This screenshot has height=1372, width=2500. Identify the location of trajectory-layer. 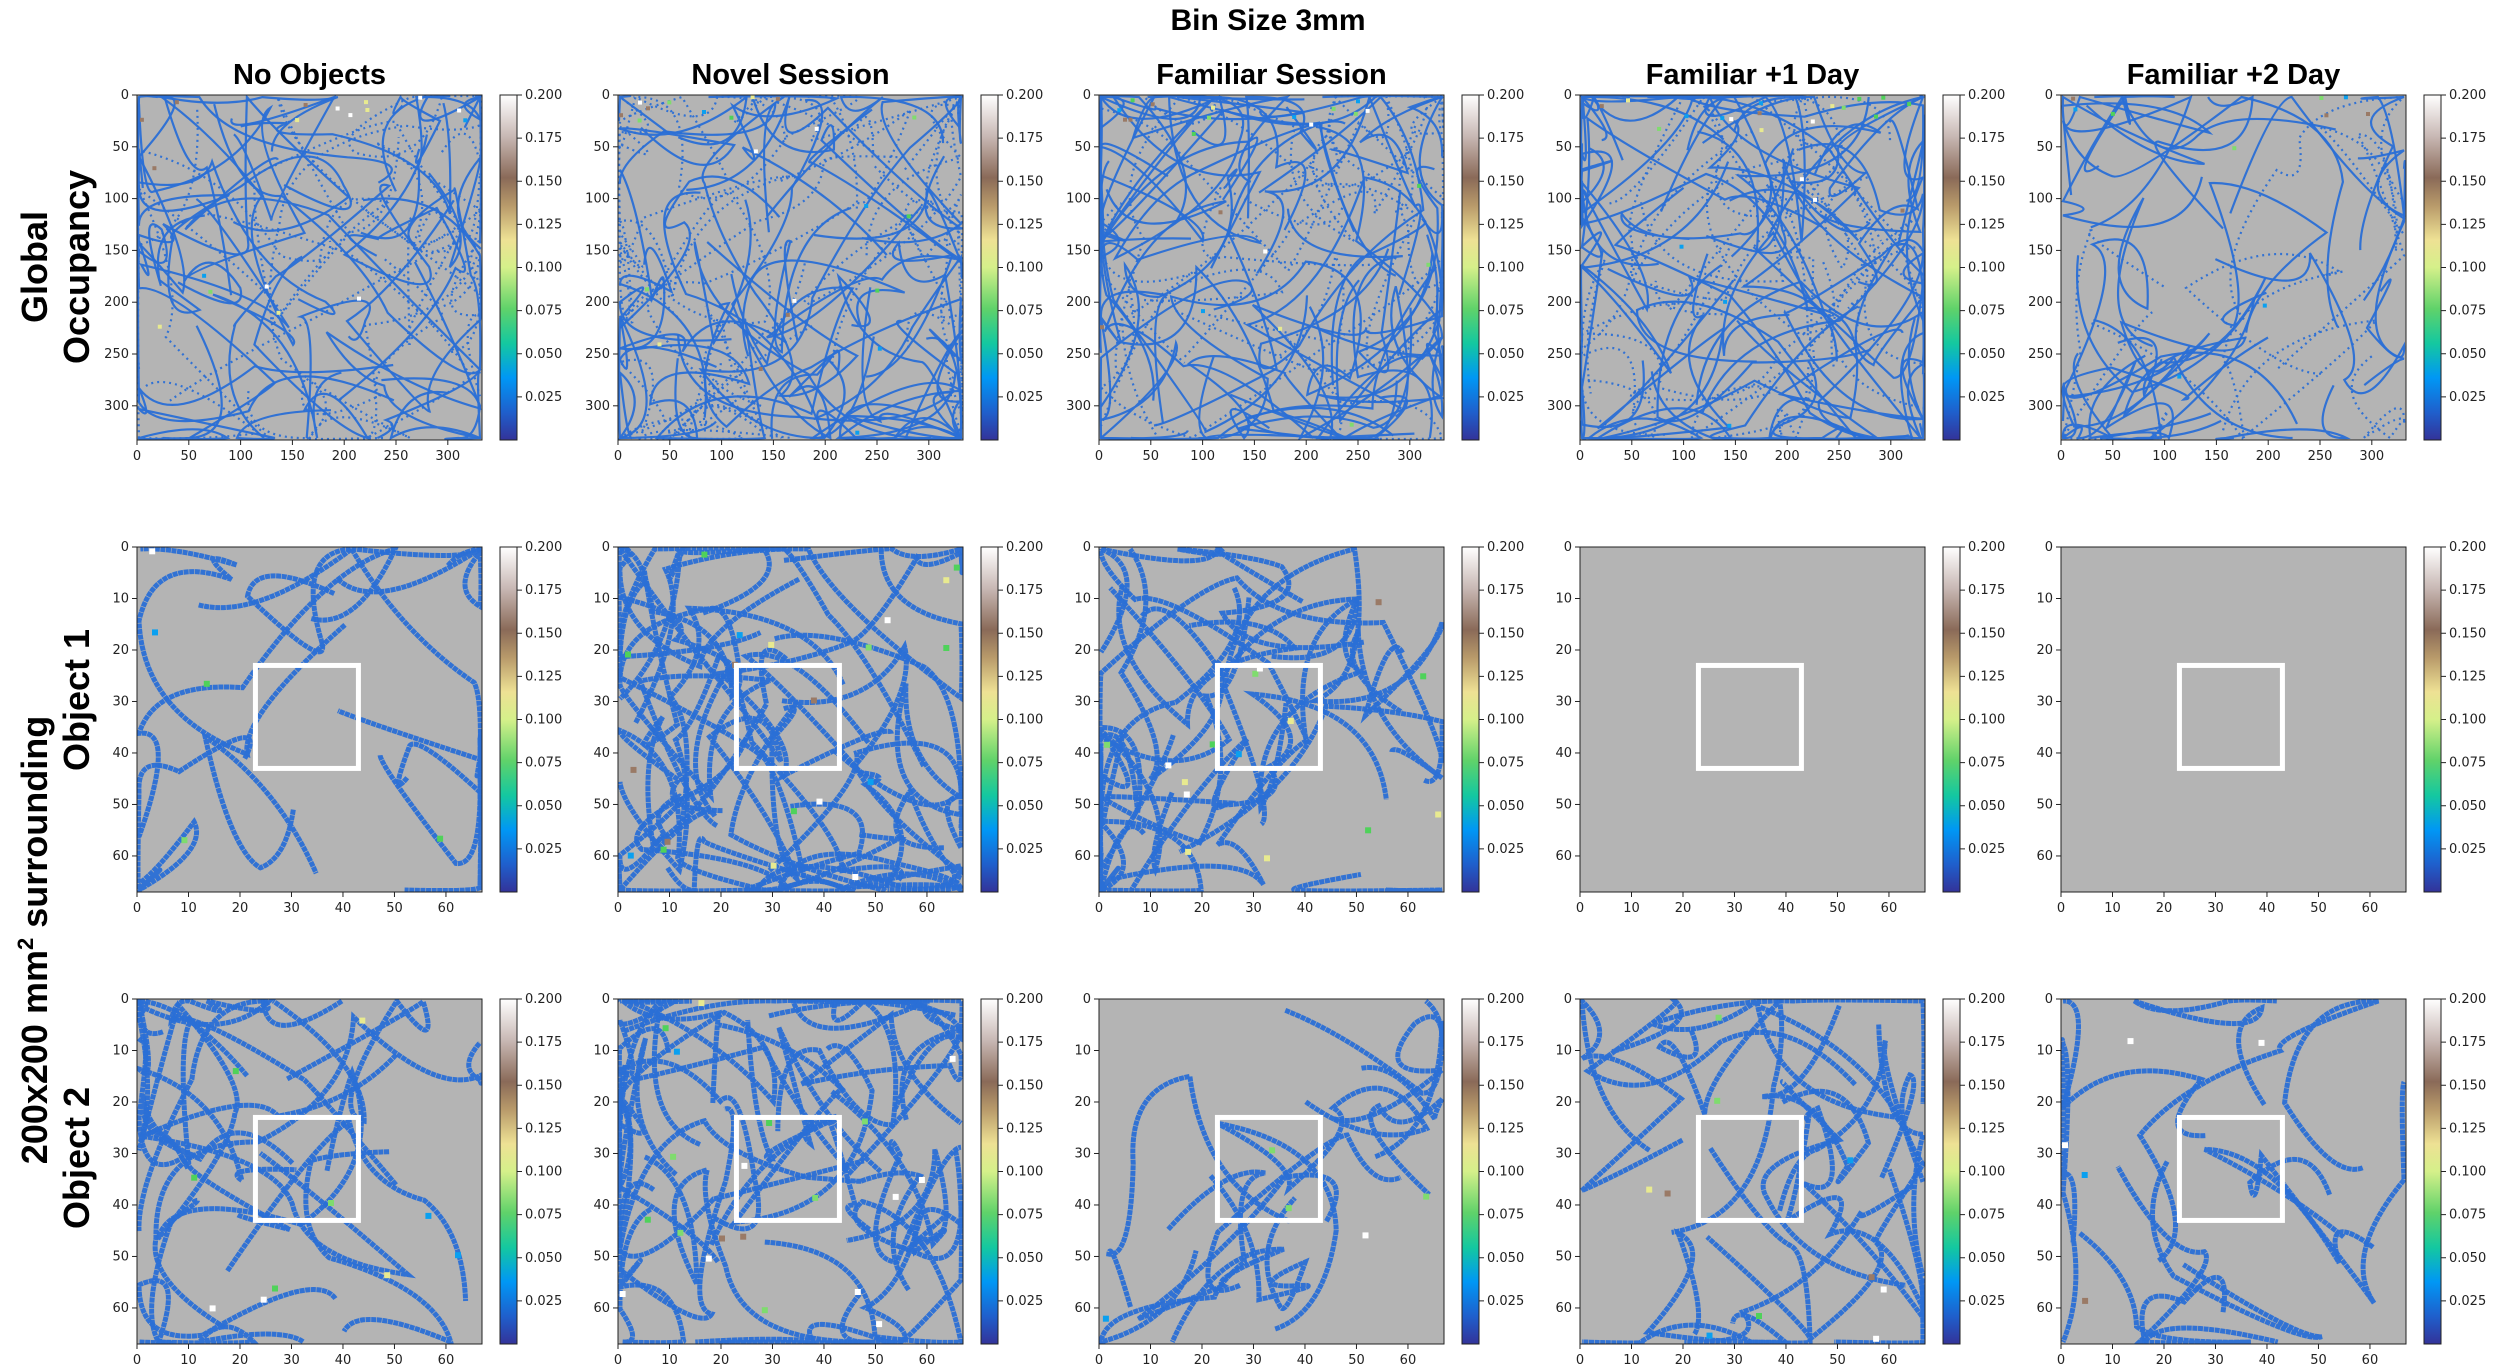
(1271, 719).